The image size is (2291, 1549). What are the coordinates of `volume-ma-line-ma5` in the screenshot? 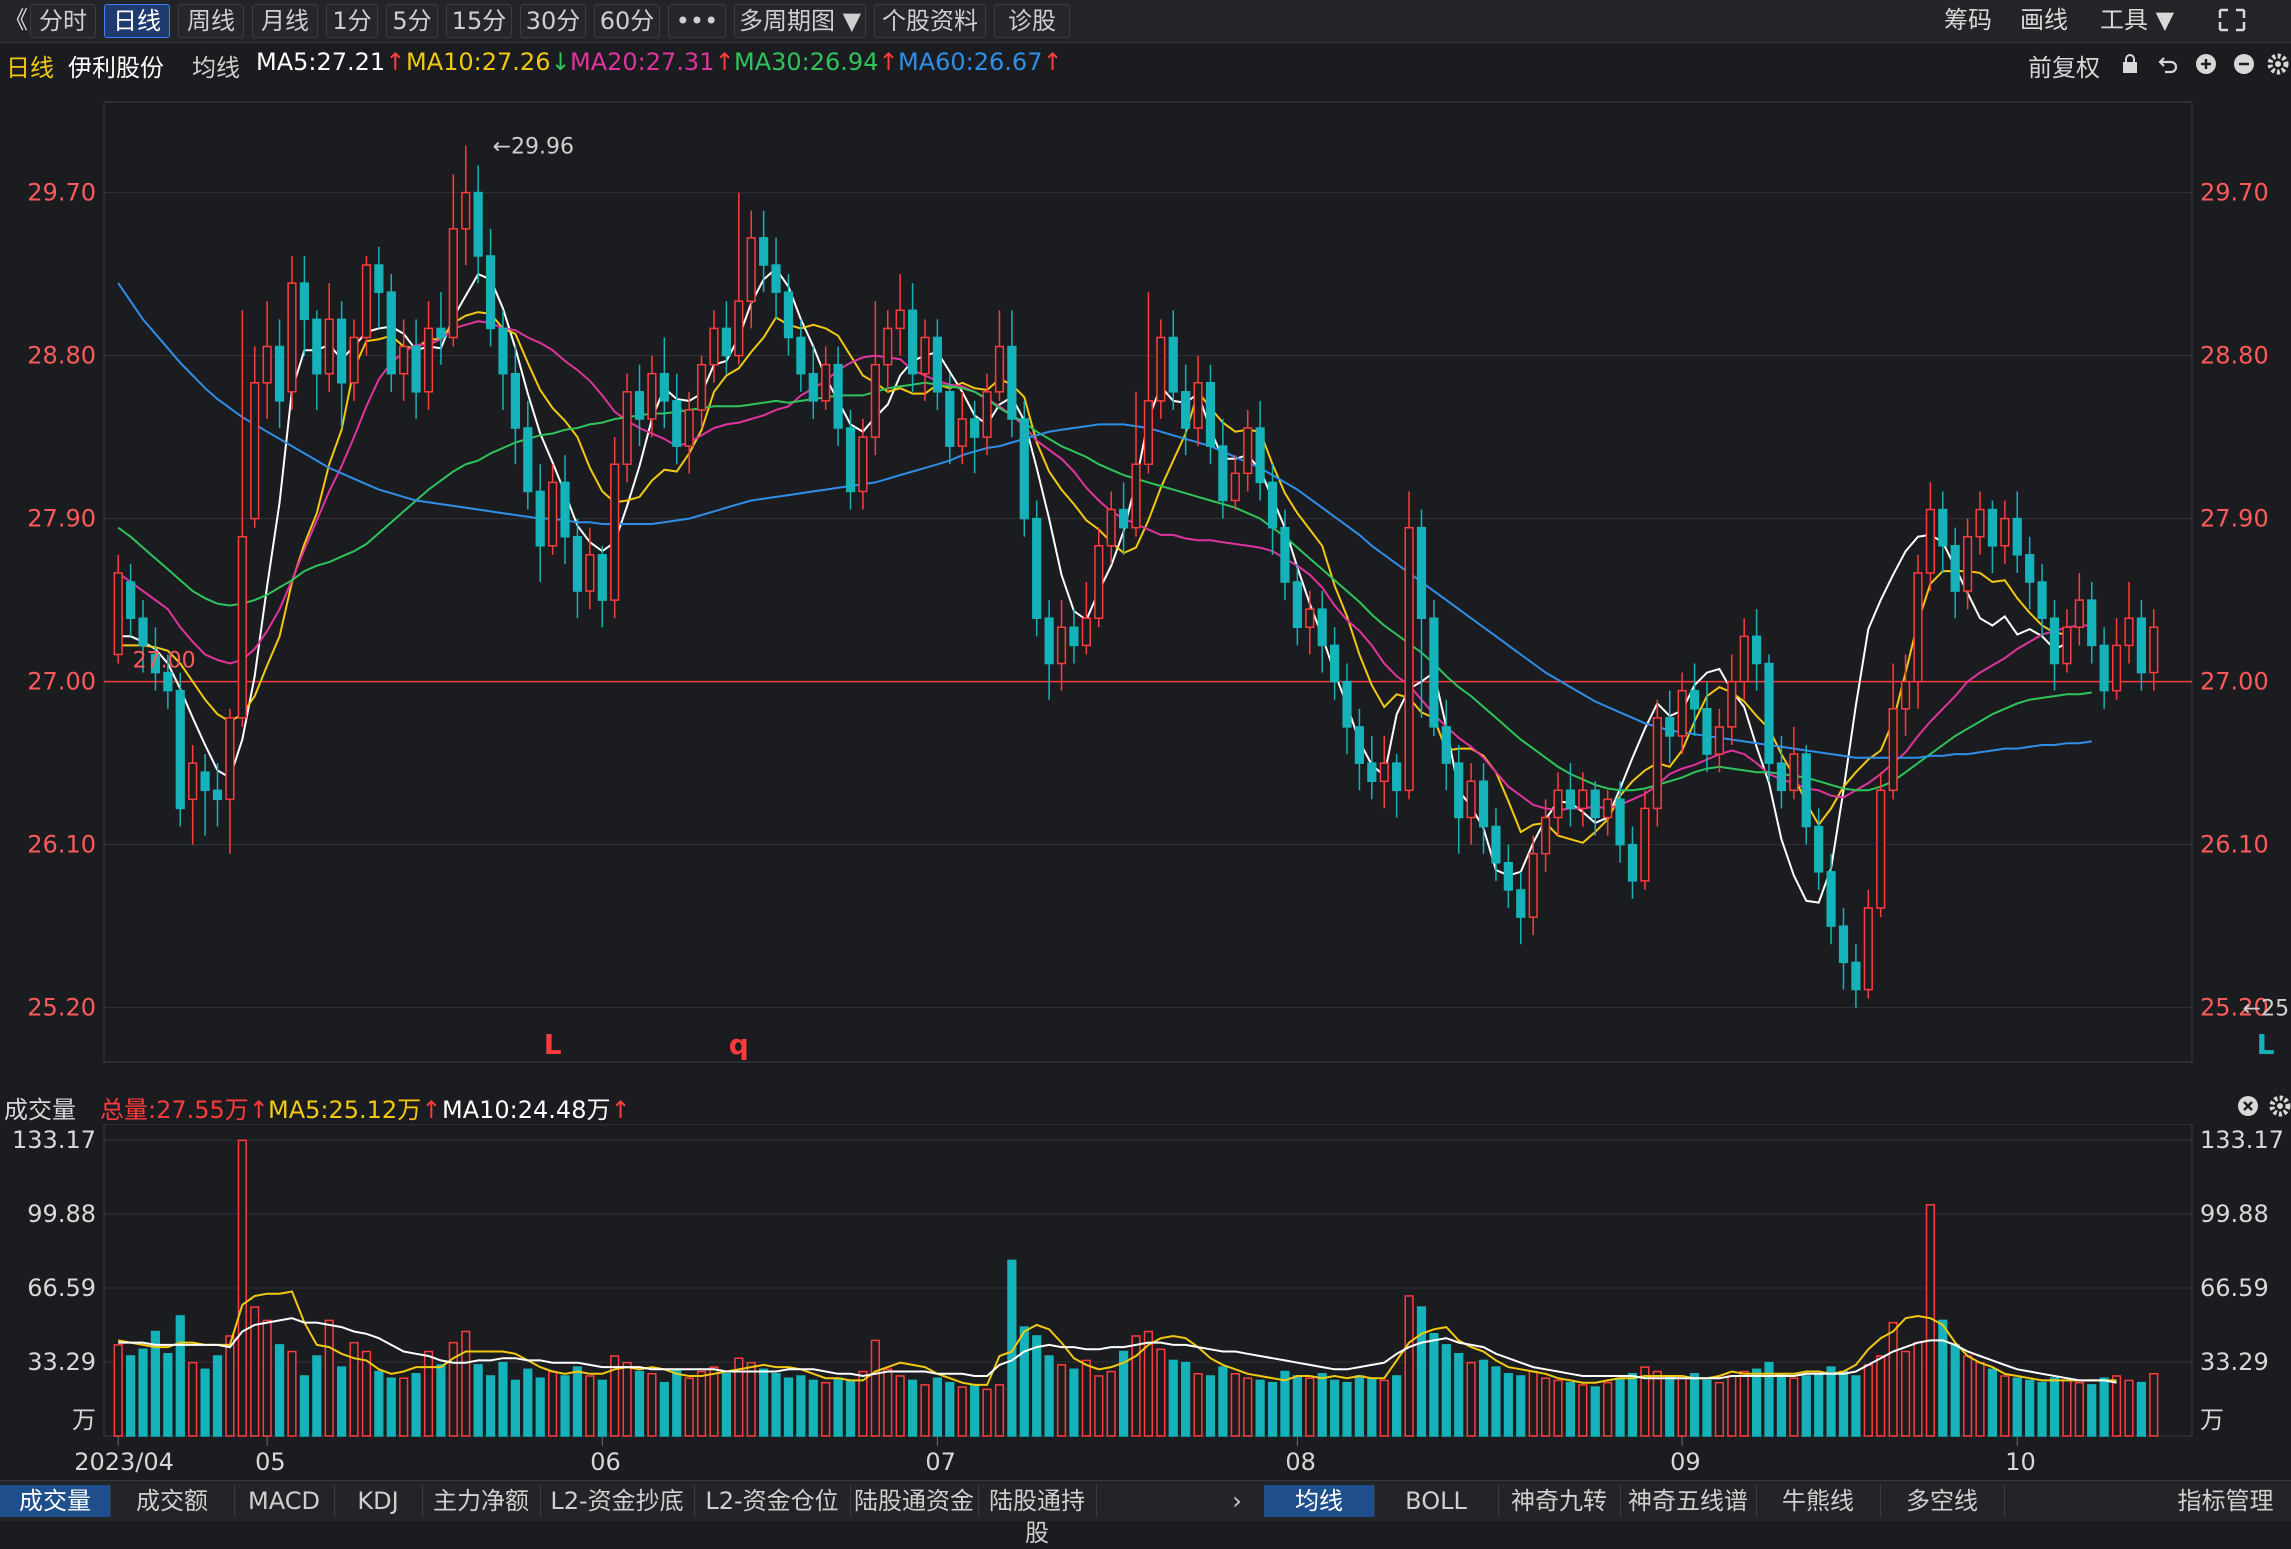 It's located at (1117, 1338).